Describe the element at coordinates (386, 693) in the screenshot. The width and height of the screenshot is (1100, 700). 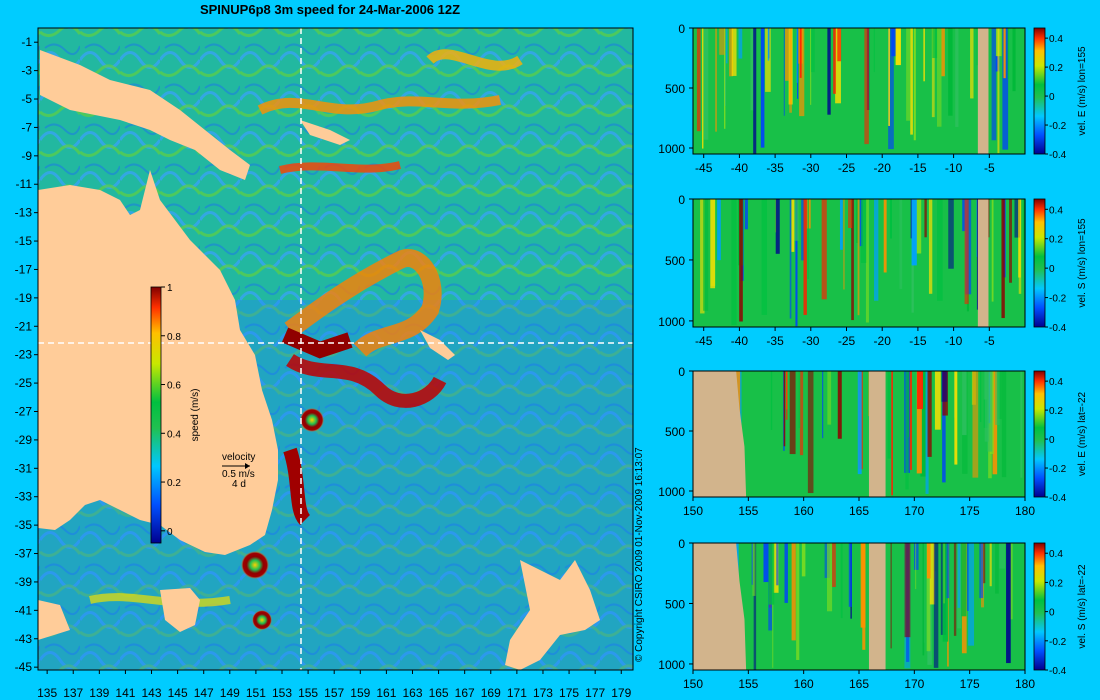
I see `map-x-tick-label: 161` at that location.